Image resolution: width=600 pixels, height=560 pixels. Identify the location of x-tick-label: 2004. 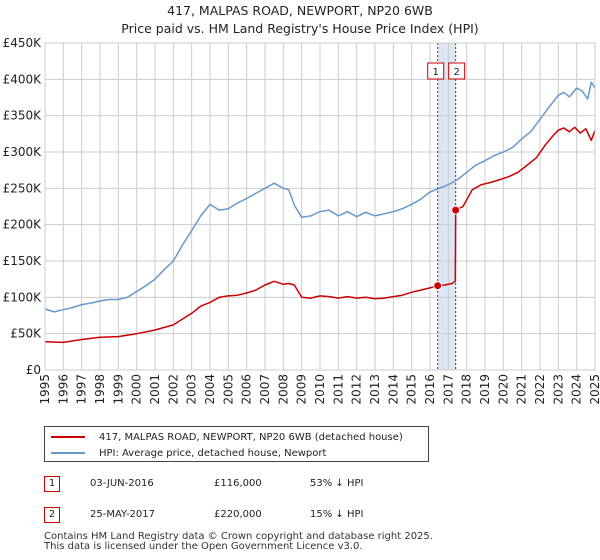
(210, 389).